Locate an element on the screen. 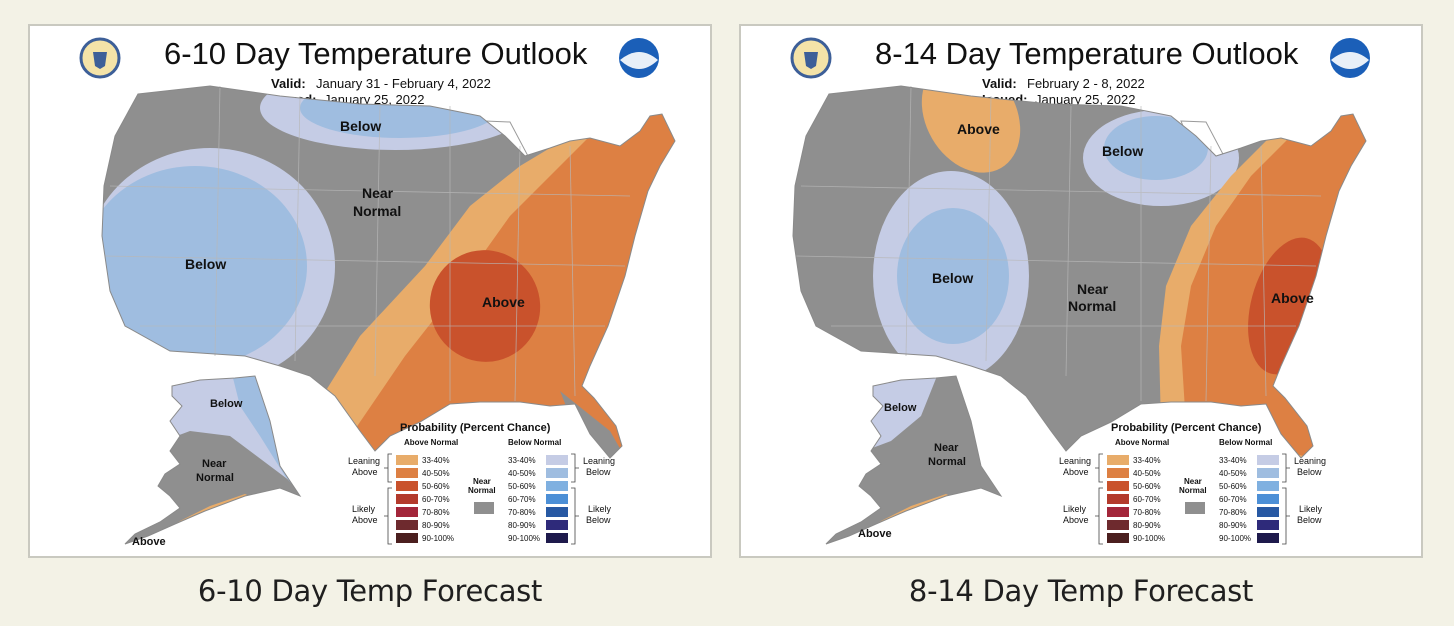 The width and height of the screenshot is (1454, 626). region-label-alaska-below: Below is located at coordinates (226, 404).